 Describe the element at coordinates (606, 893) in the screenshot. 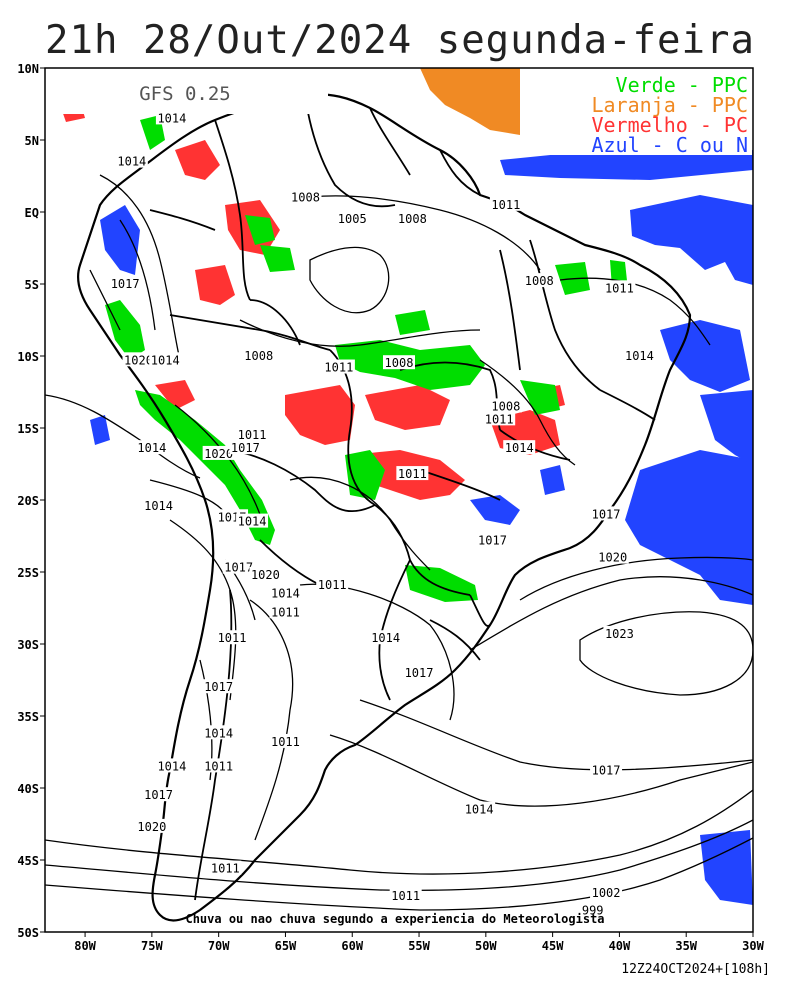

I see `isobar-label: 1002` at that location.